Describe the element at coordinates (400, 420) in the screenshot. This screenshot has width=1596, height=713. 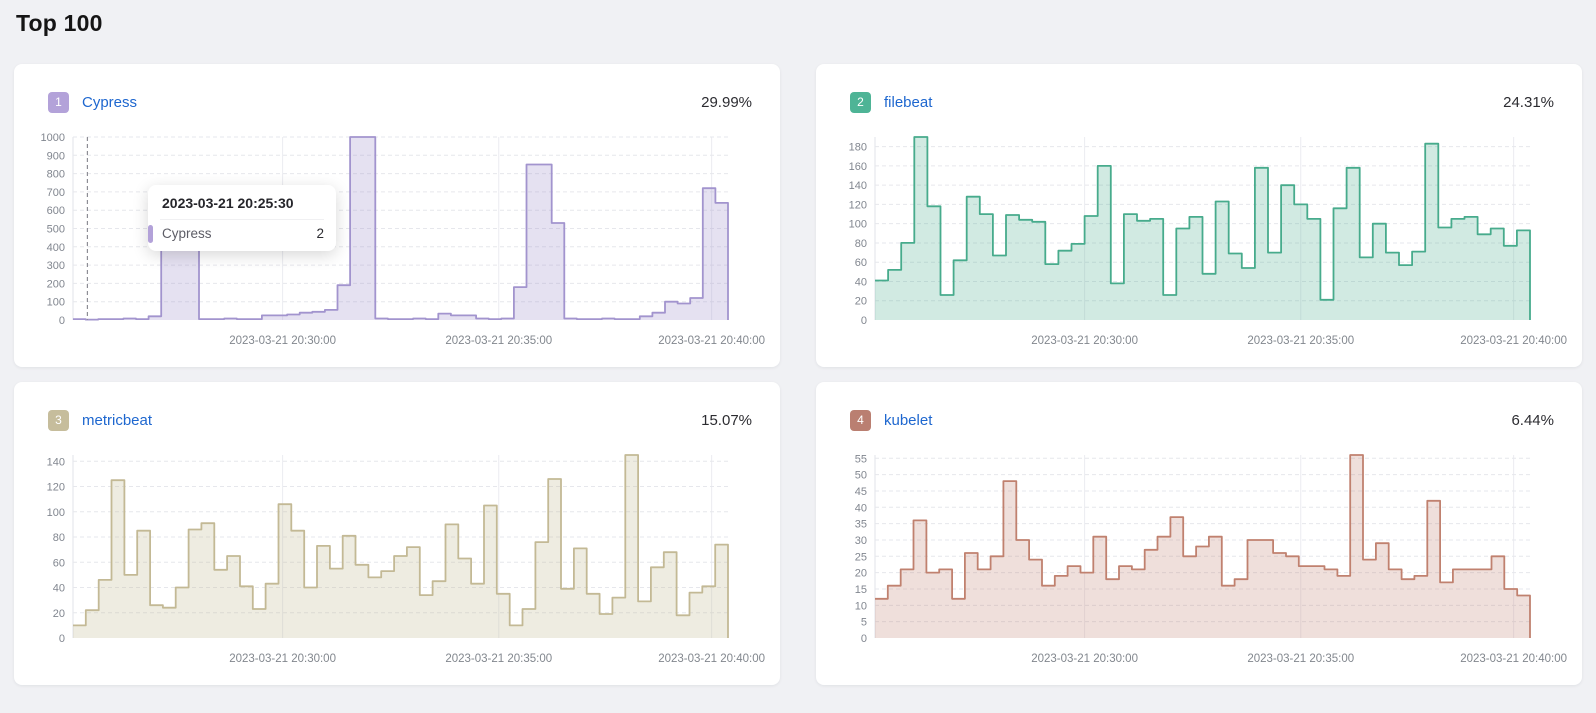
I see `card-header: 3 metricbeat 15.07%` at that location.